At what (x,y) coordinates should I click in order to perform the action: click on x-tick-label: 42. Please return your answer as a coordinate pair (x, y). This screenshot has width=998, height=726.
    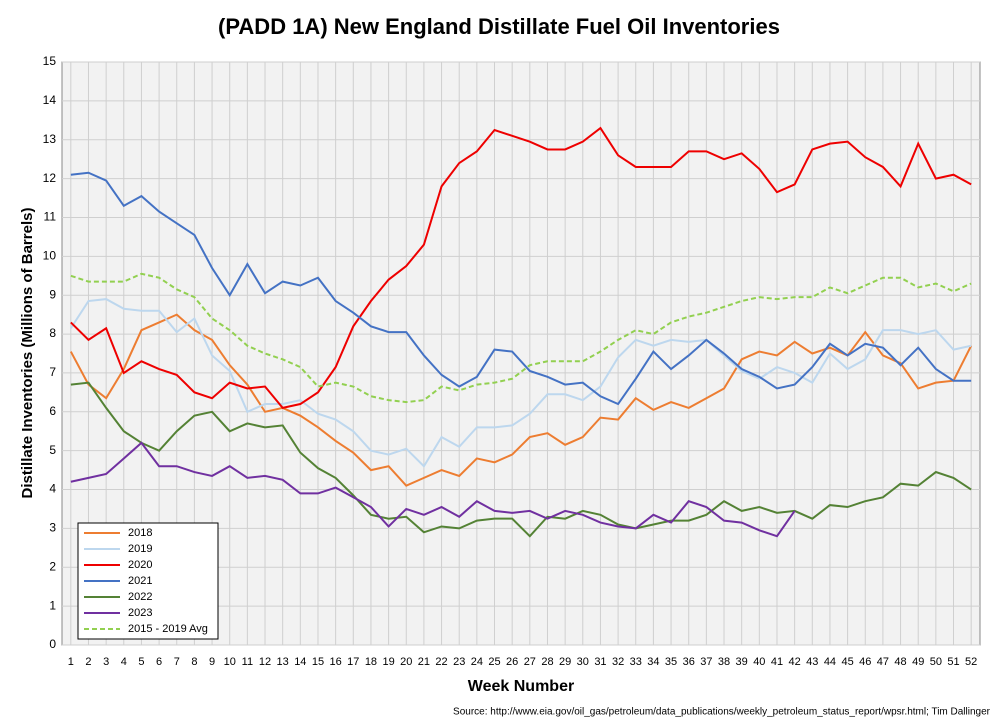
    Looking at the image, I should click on (795, 662).